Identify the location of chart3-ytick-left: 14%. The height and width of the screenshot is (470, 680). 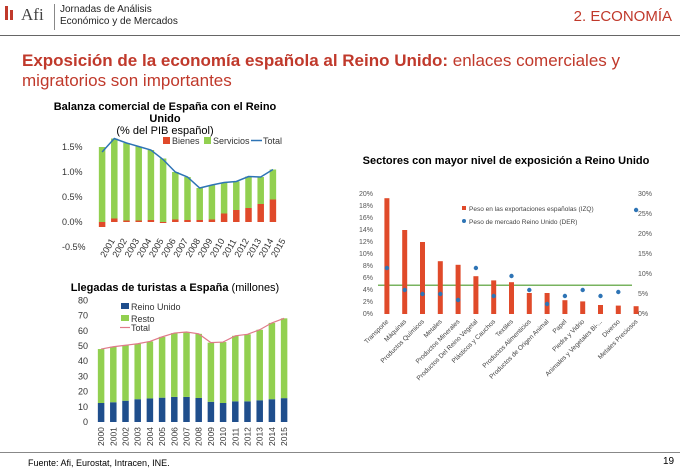
(366, 230).